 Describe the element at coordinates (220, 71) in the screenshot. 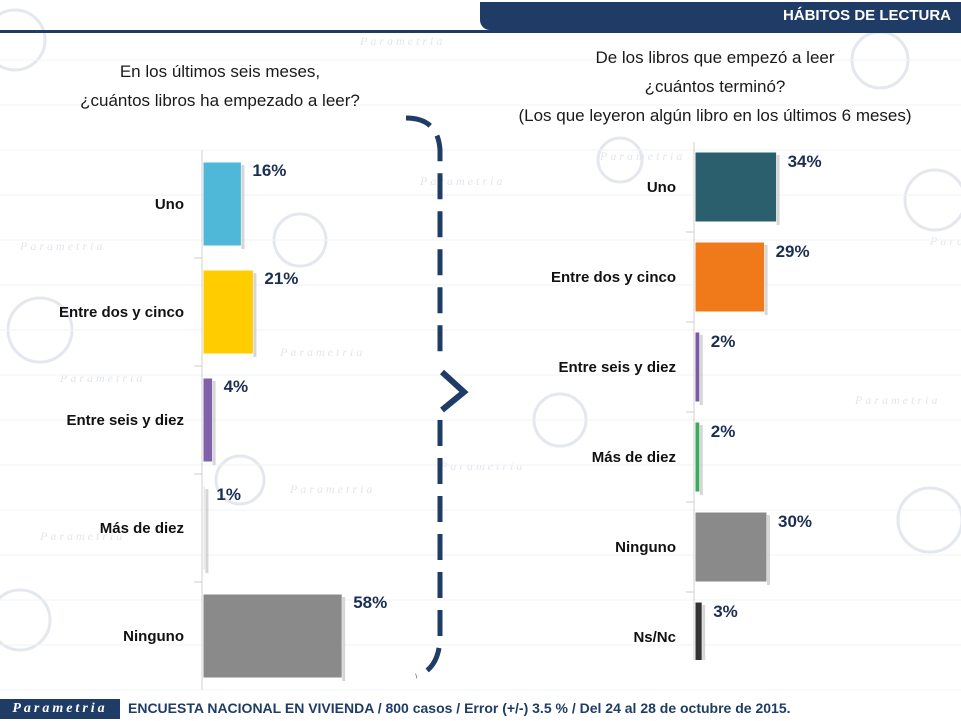

I see `question-left-line-1: En los últimos seis meses,` at that location.